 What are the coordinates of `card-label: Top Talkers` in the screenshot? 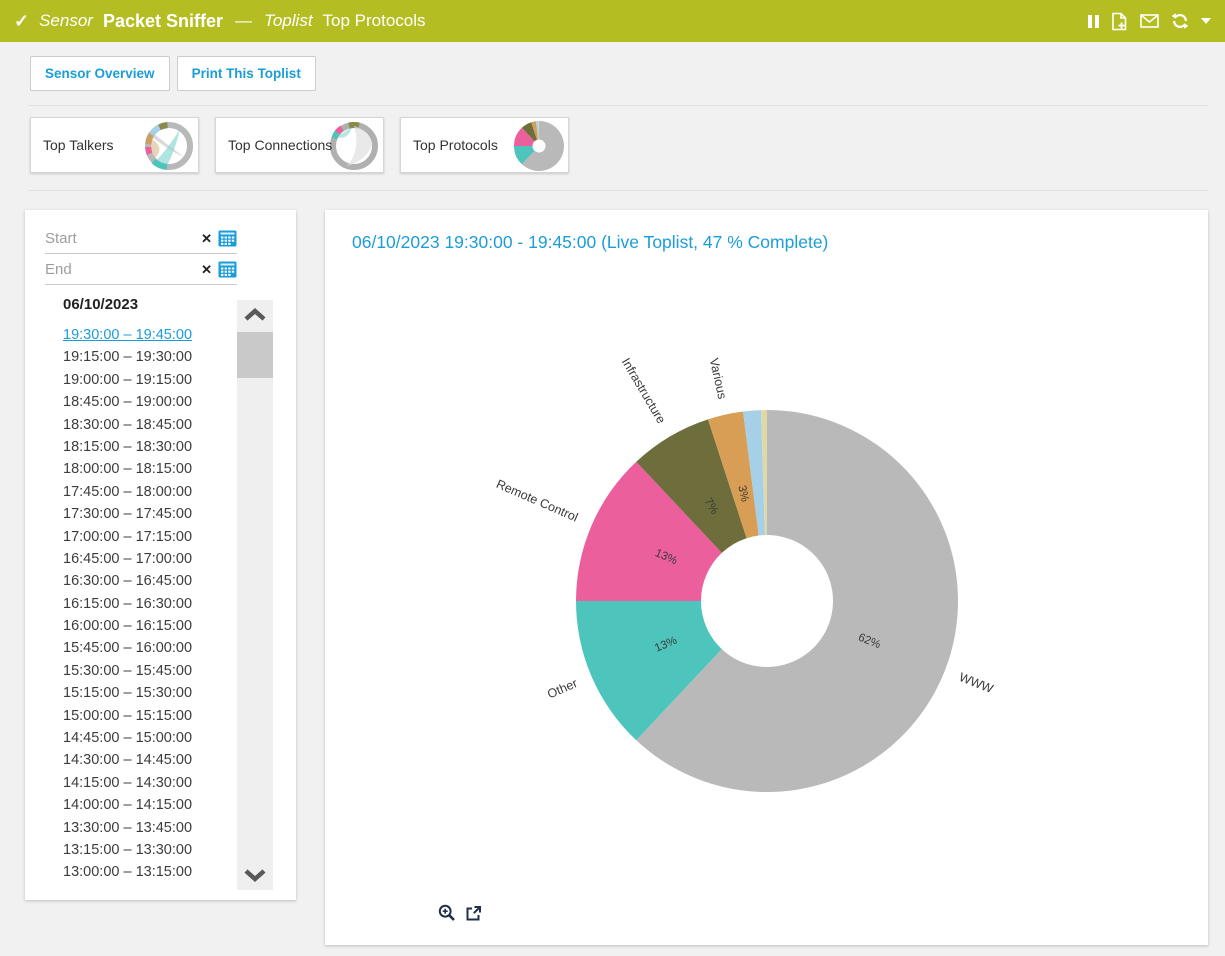 It's located at (78, 145).